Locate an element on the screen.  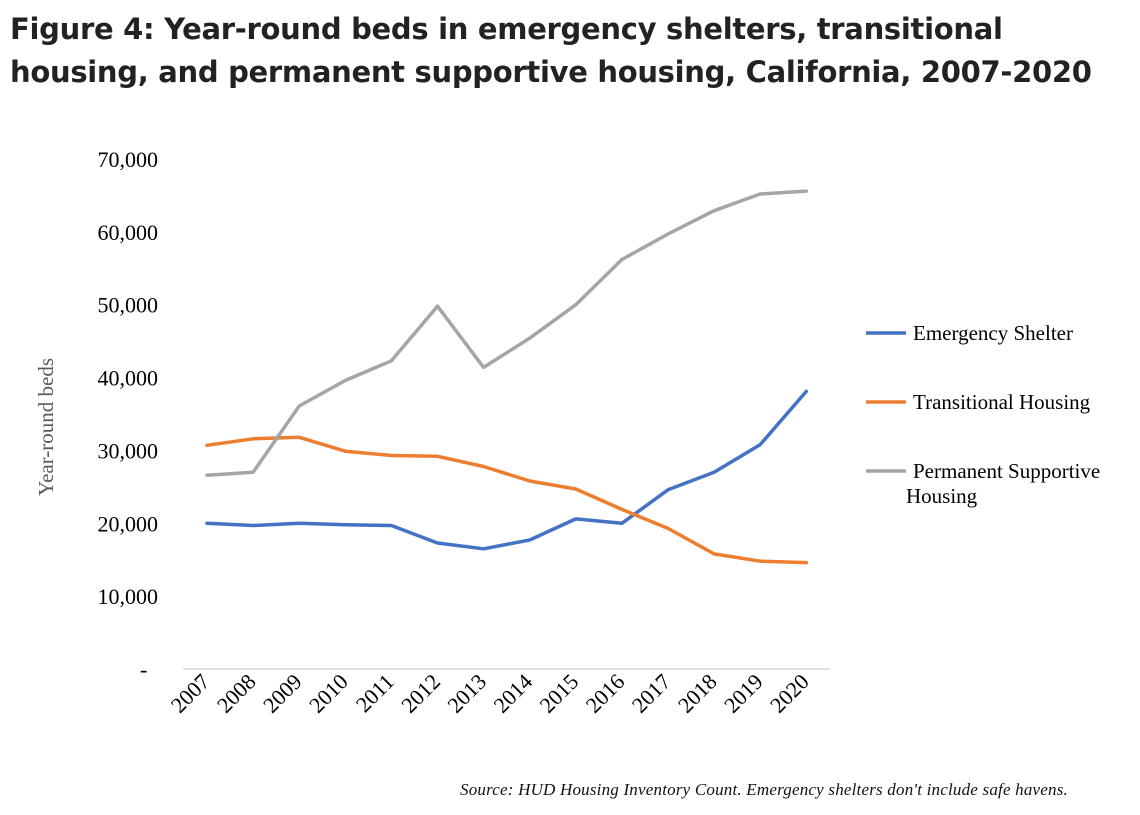
x-tick-label: 2019 is located at coordinates (743, 693).